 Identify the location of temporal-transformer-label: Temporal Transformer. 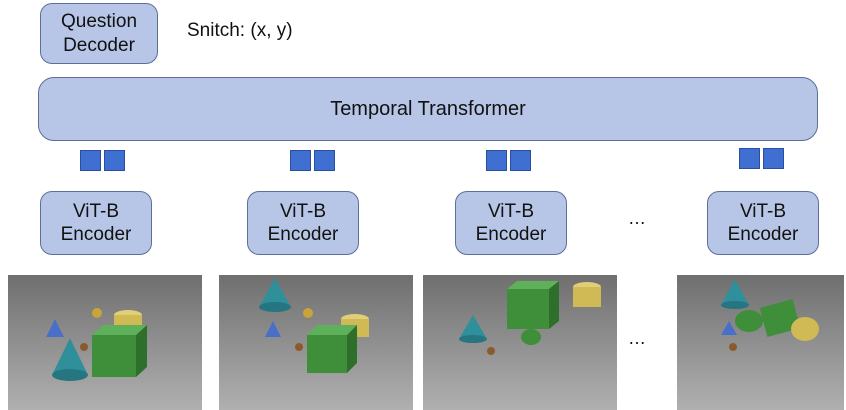
(428, 108).